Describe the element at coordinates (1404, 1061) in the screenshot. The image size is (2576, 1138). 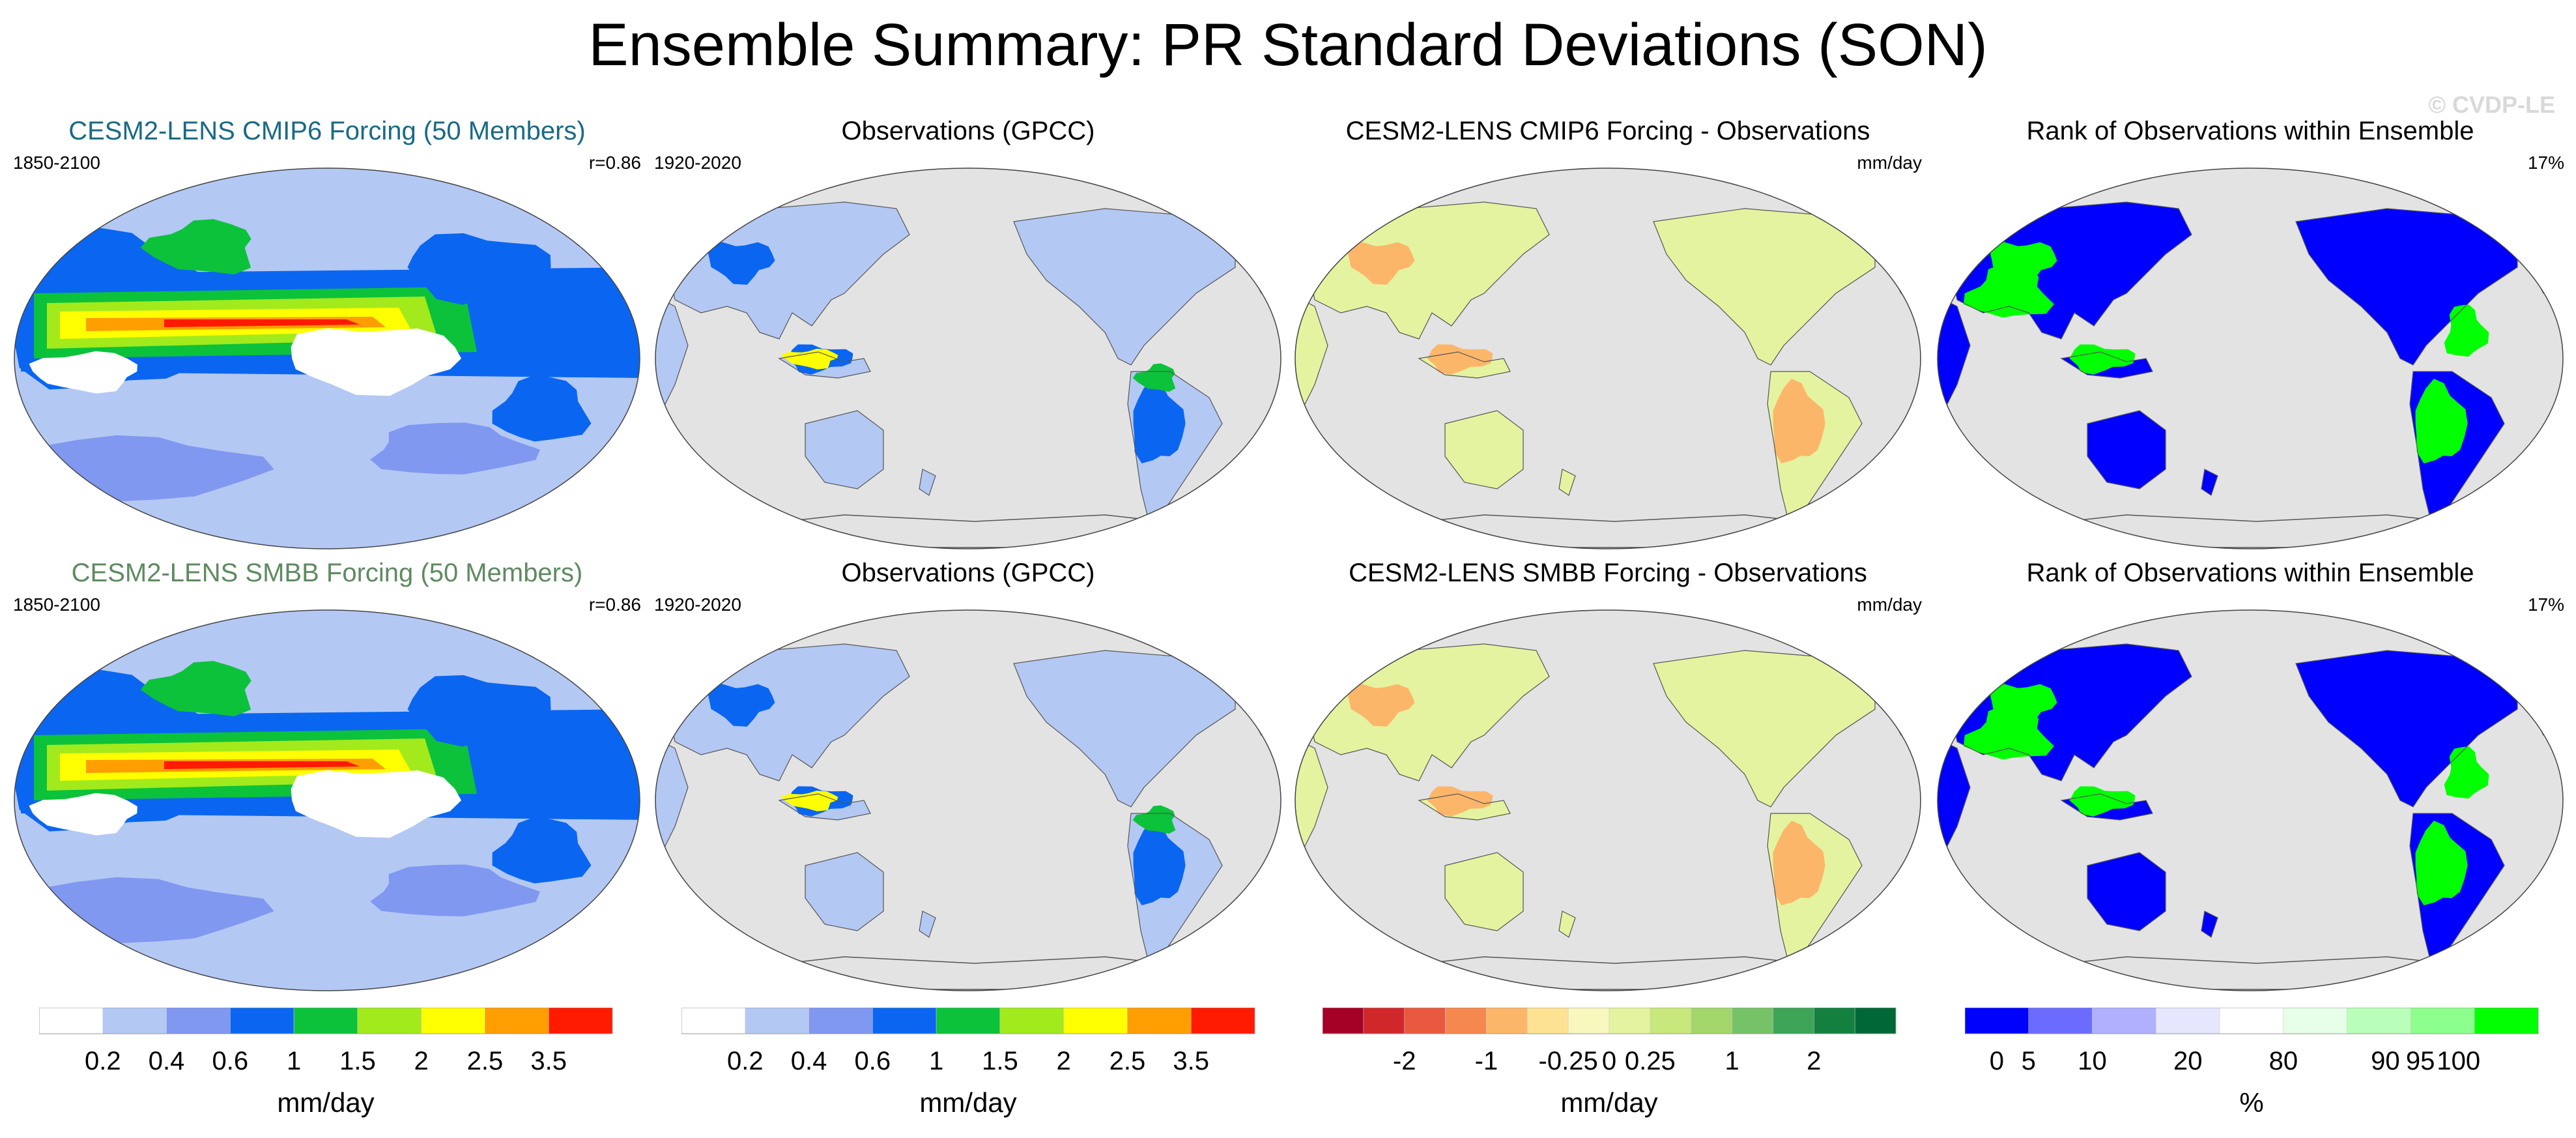
I see `colorbar-tick-label: -2` at that location.